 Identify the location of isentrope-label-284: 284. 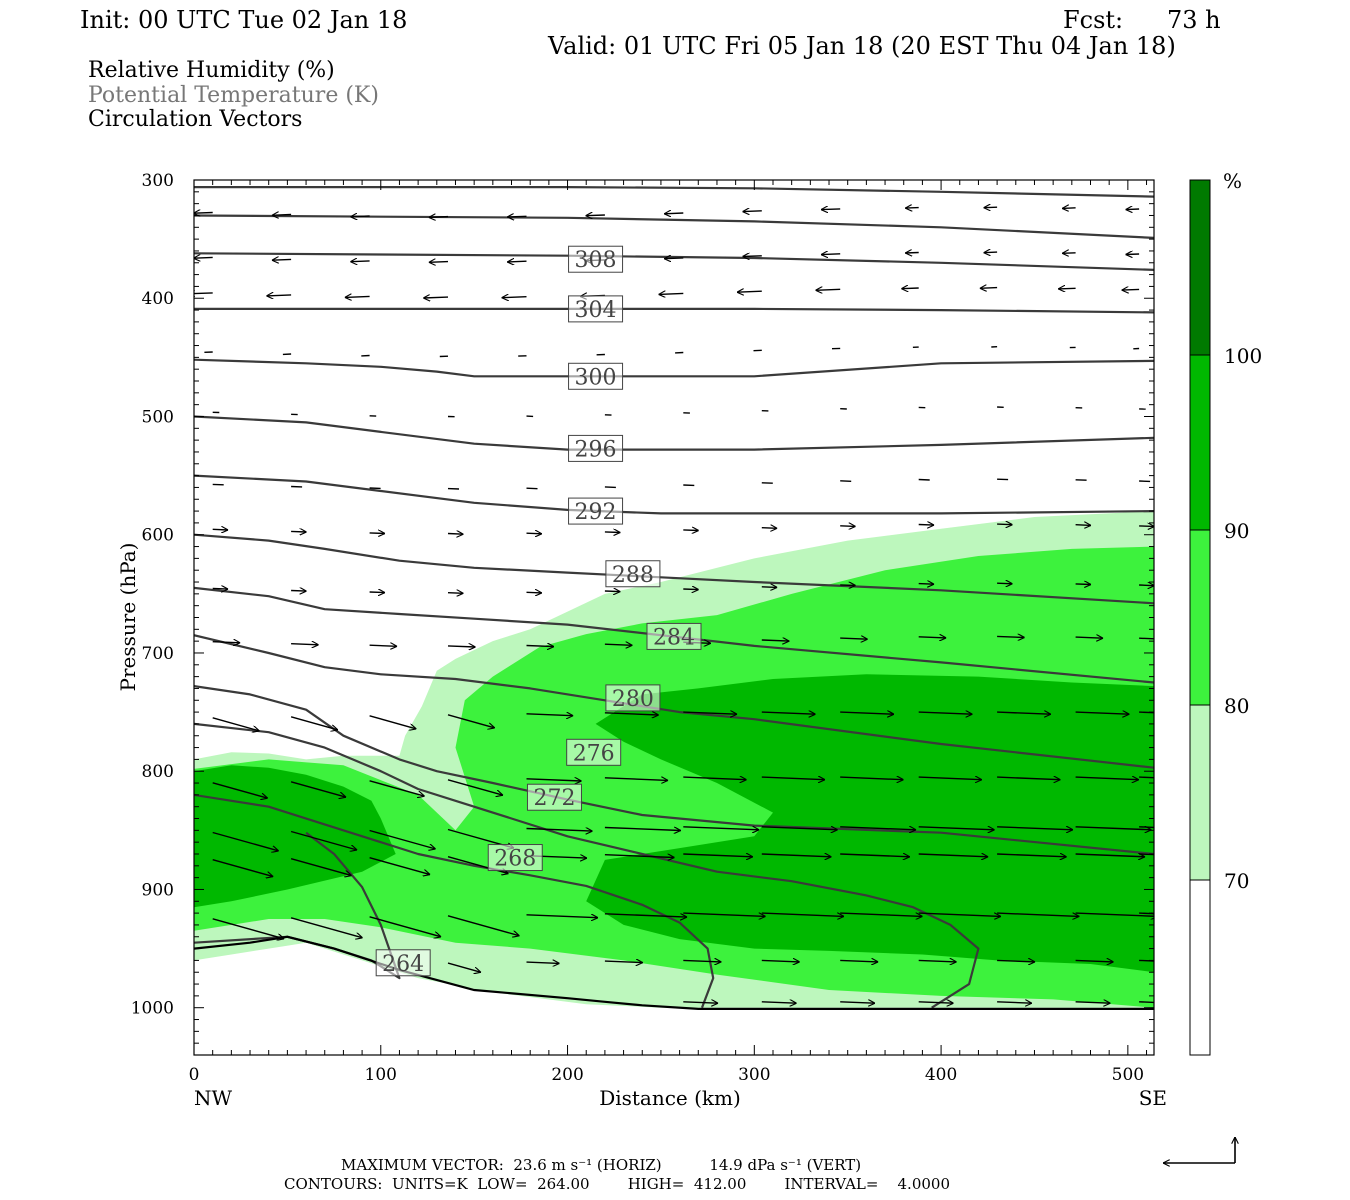
(674, 637).